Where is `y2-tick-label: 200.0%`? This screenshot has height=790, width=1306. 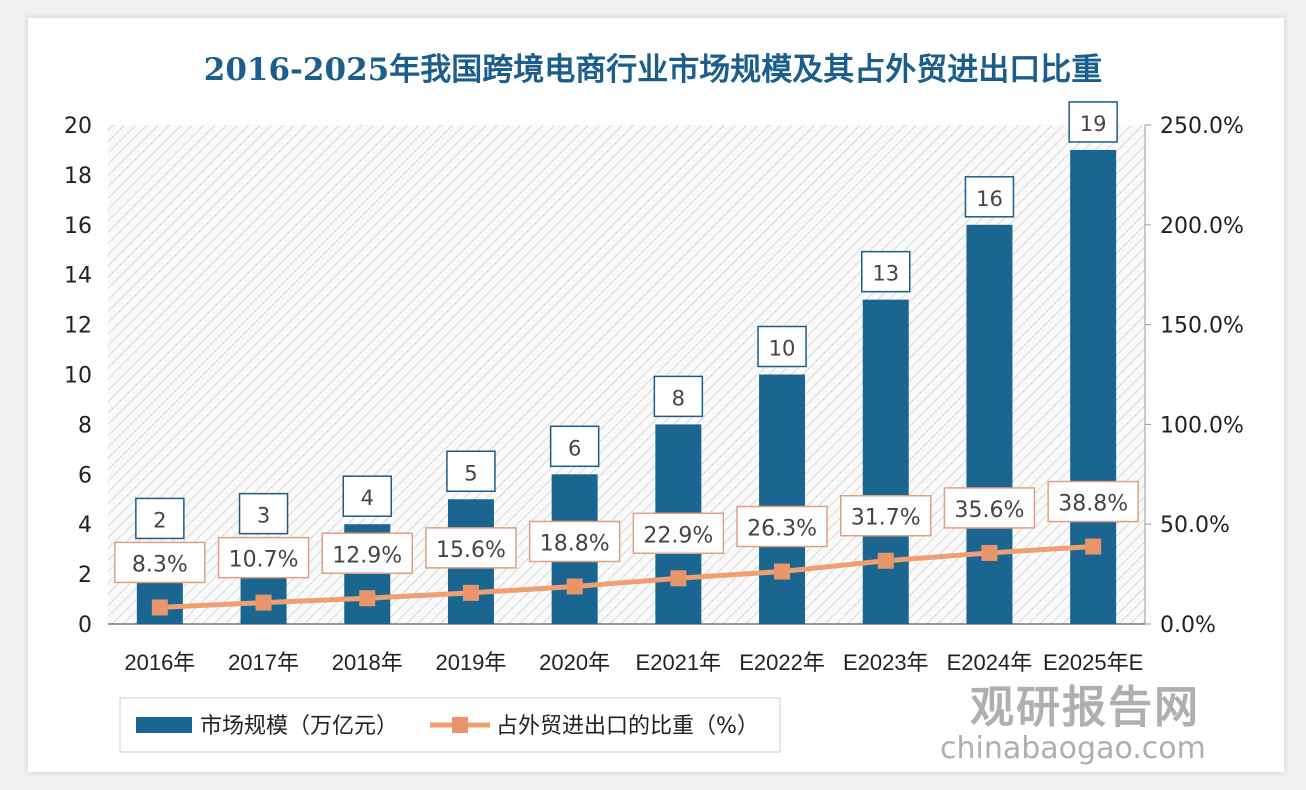 y2-tick-label: 200.0% is located at coordinates (1202, 226).